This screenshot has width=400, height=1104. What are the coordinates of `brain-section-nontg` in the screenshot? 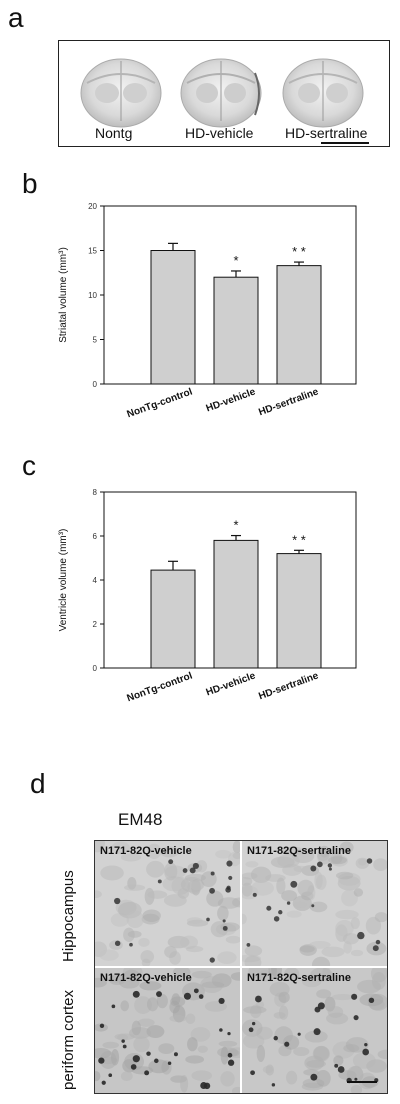 It's located at (121, 93).